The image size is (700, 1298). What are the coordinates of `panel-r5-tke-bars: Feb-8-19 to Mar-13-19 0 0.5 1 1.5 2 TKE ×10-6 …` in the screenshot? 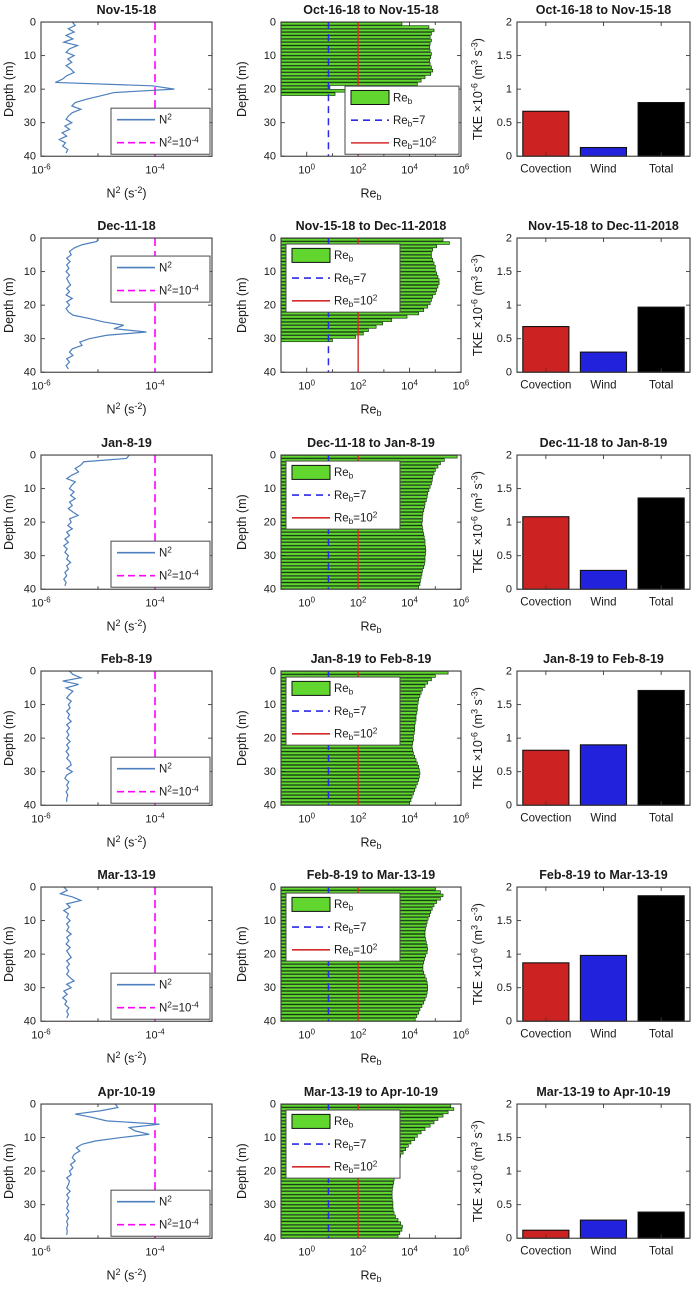 It's located at (585, 973).